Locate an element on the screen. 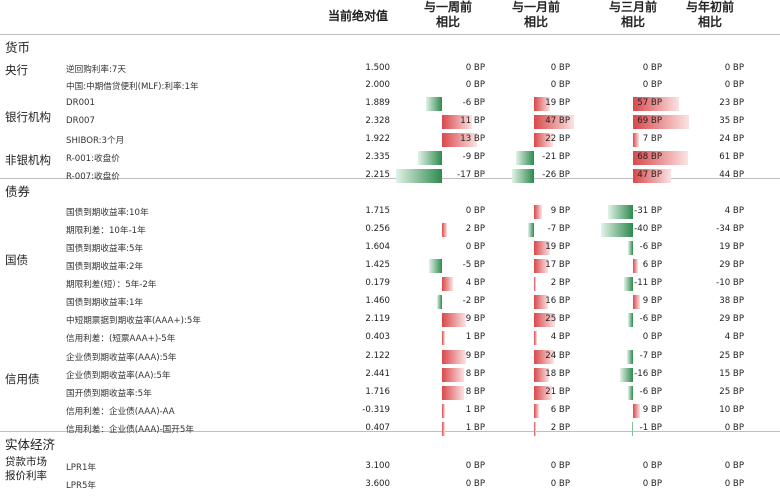 This screenshot has height=503, width=780. current-value: 2.122 is located at coordinates (377, 356).